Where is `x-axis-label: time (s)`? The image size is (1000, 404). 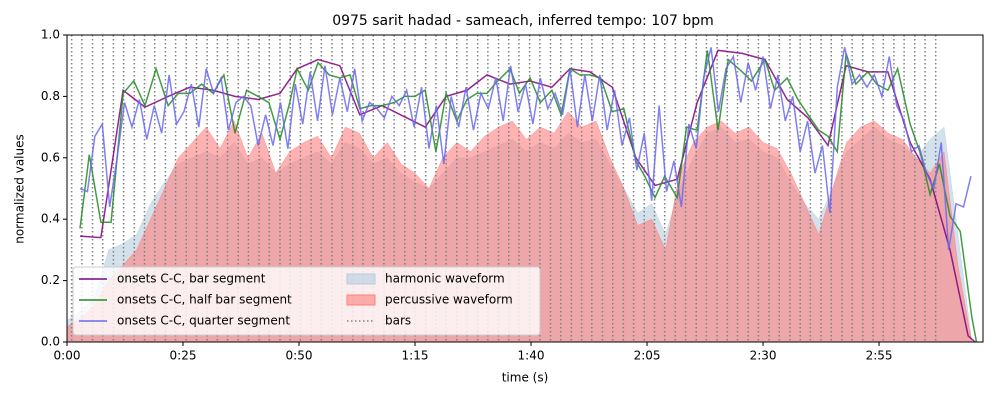
x-axis-label: time (s) is located at coordinates (525, 378).